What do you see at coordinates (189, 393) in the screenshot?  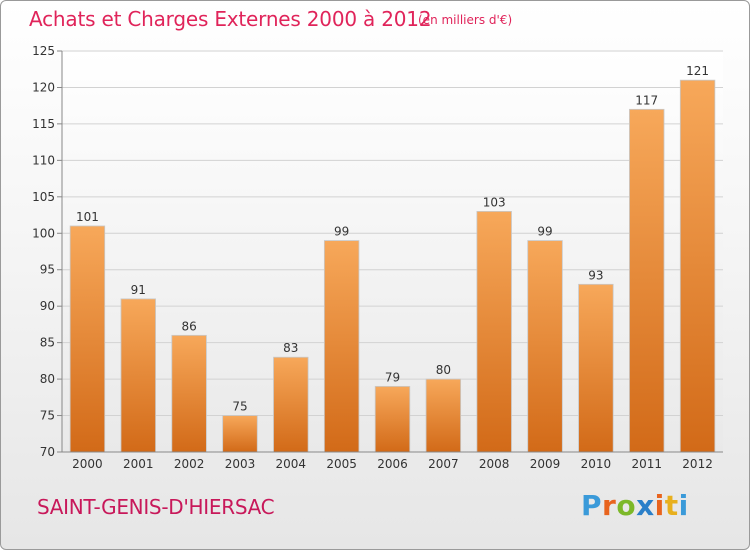 I see `bar-2002` at bounding box center [189, 393].